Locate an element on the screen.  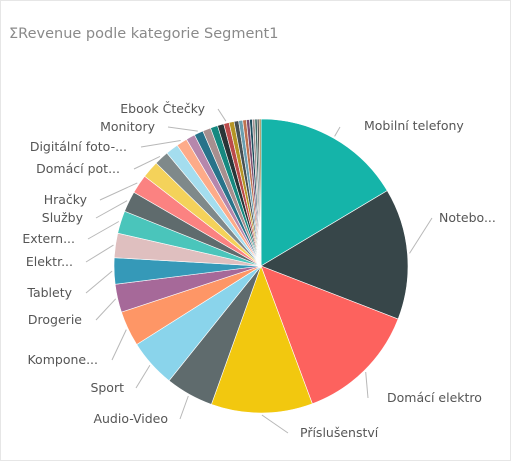
slice-label-ebook-ctecky: Ebook Čtečky is located at coordinates (162, 108).